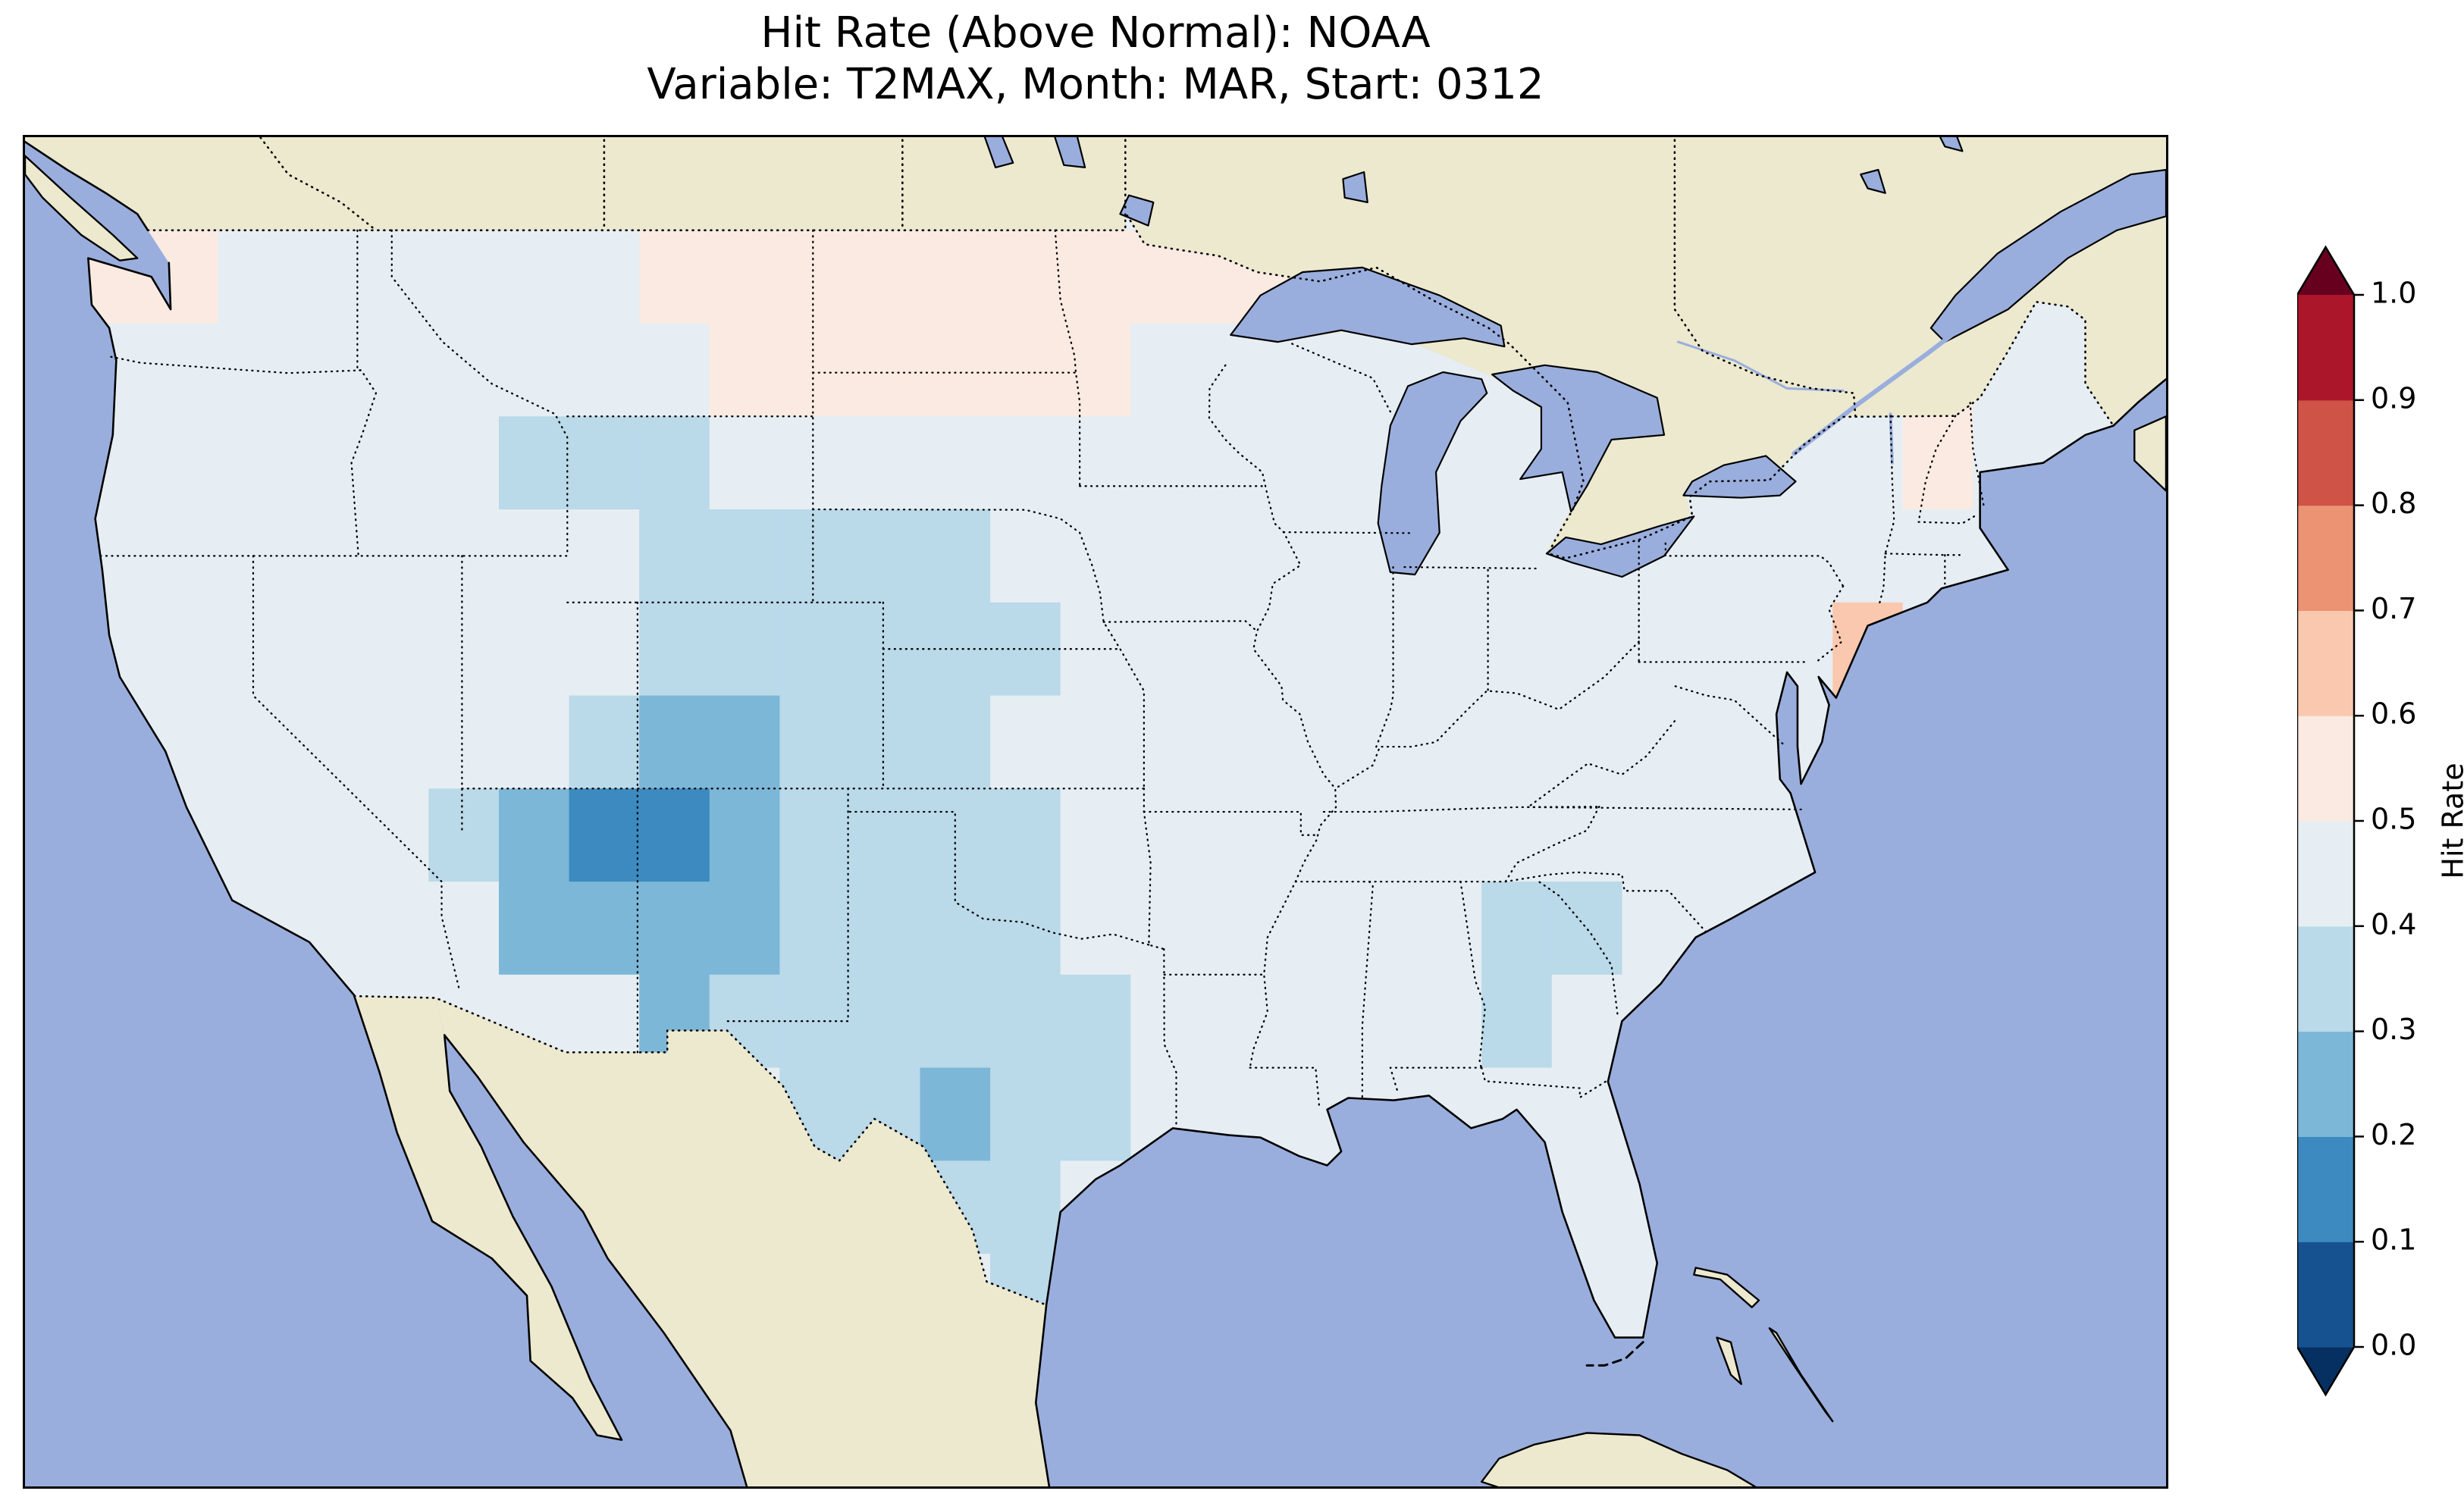  I want to click on colorbar-over-arrow, so click(2325, 271).